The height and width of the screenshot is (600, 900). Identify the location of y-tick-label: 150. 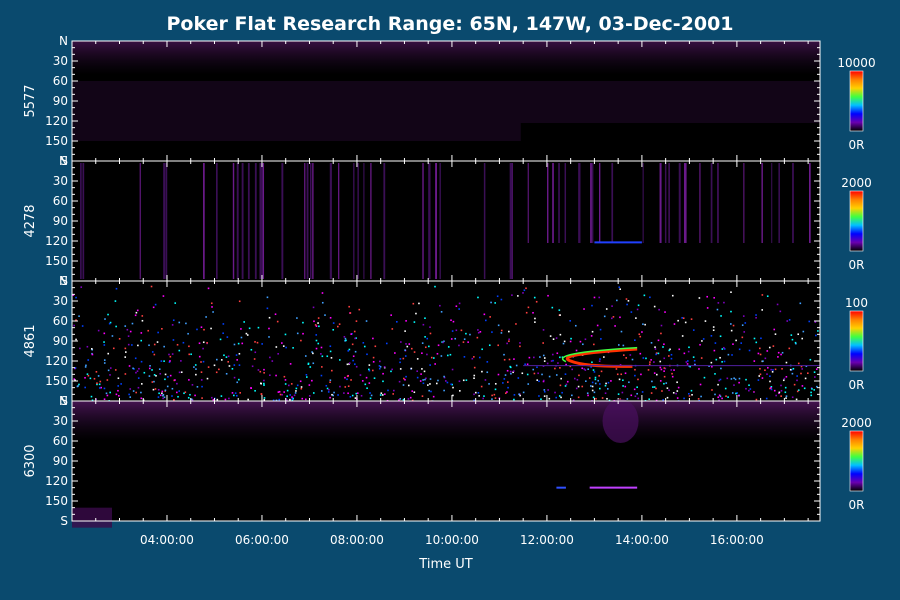
(56, 501).